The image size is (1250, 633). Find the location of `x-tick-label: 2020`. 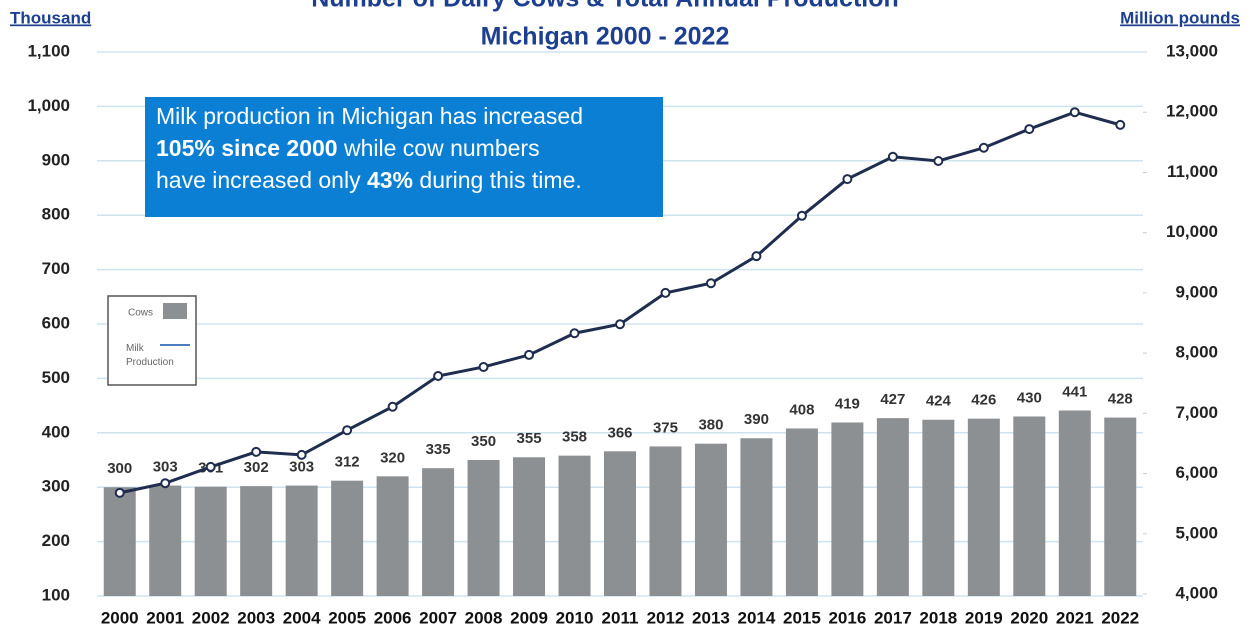

x-tick-label: 2020 is located at coordinates (1029, 617).